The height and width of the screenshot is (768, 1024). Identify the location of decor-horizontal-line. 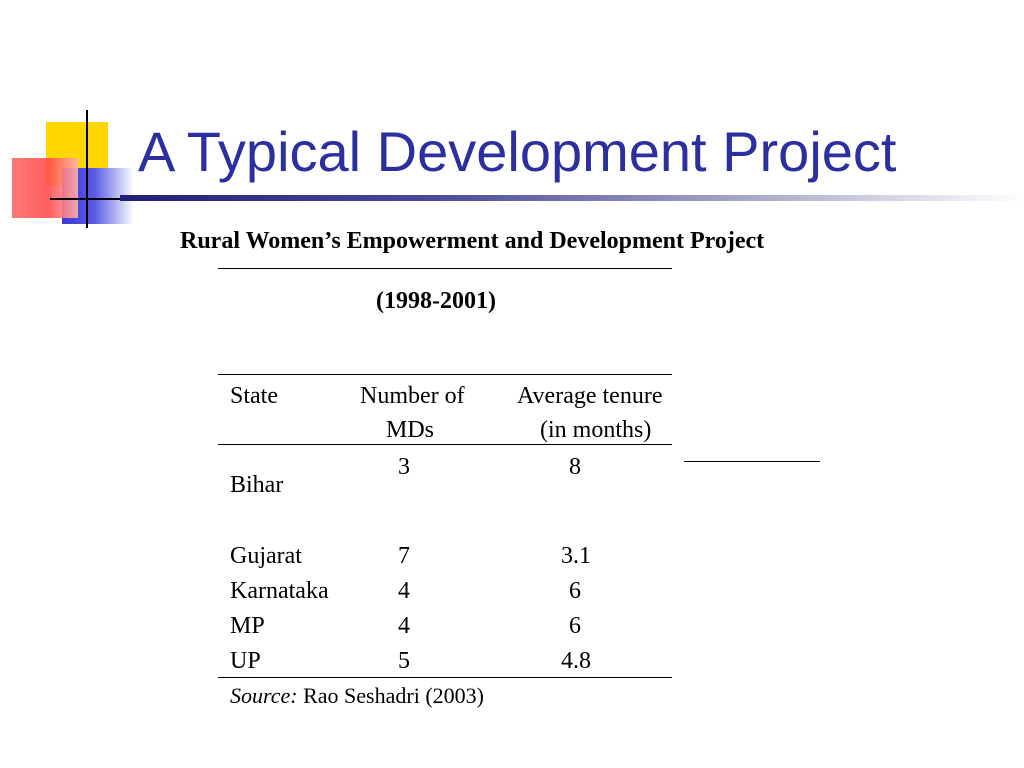
(86, 199).